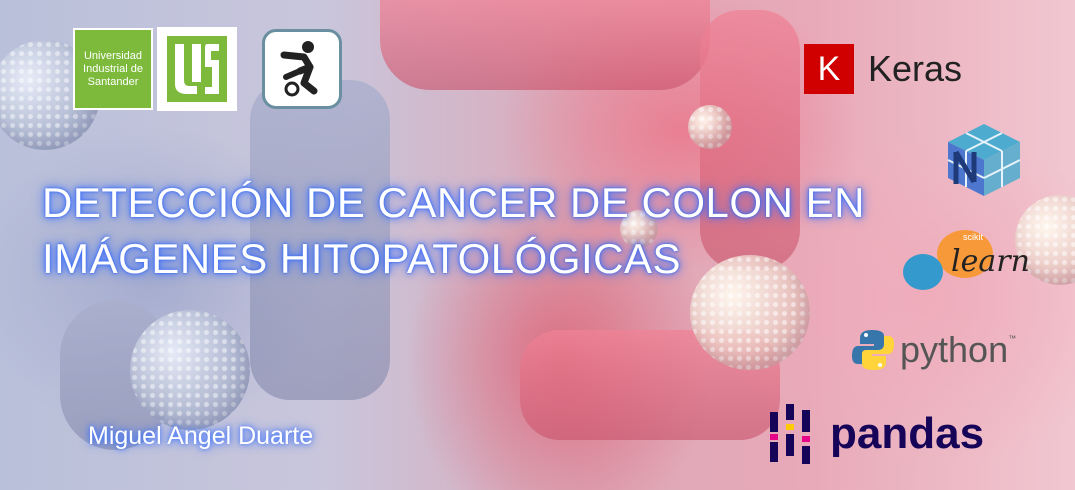  I want to click on logo-text-line: Universidad, so click(113, 55).